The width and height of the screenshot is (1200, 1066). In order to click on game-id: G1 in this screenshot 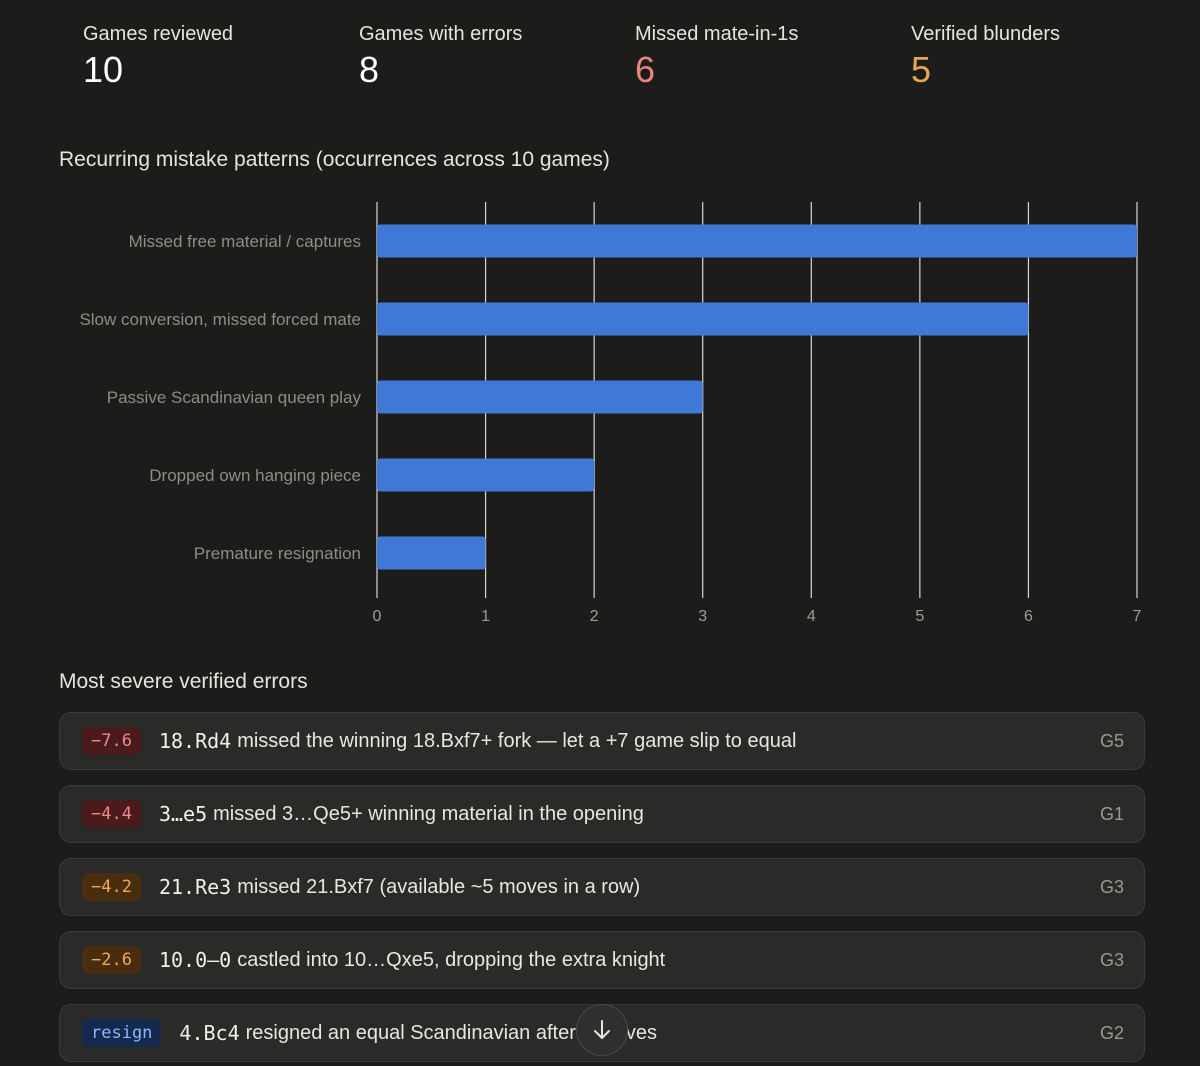, I will do `click(1111, 814)`.